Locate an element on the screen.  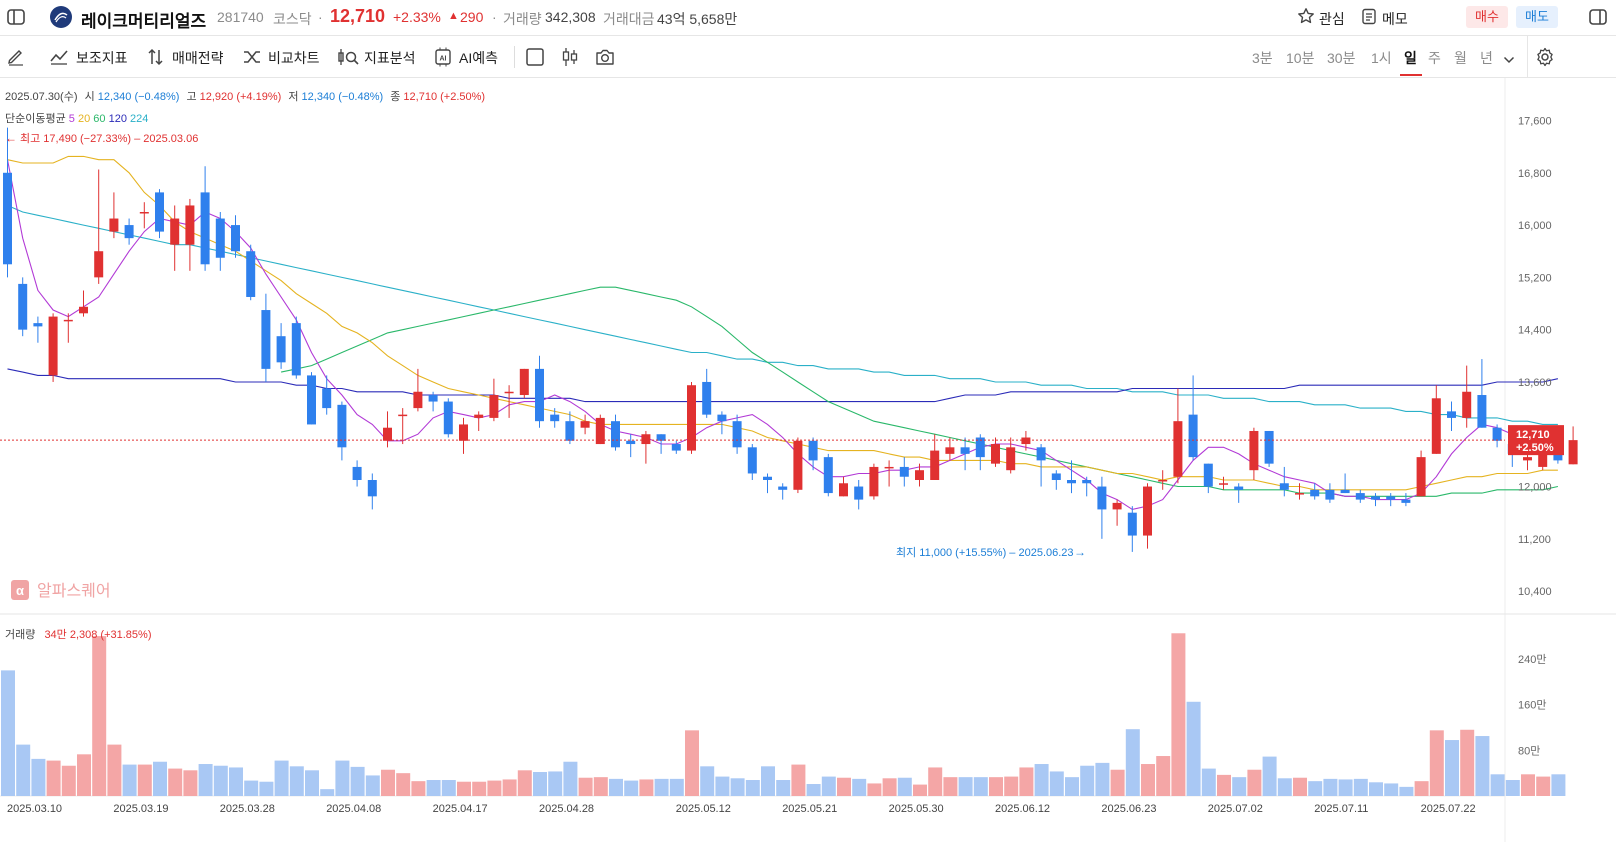
period-year: 년 is located at coordinates (1486, 58).